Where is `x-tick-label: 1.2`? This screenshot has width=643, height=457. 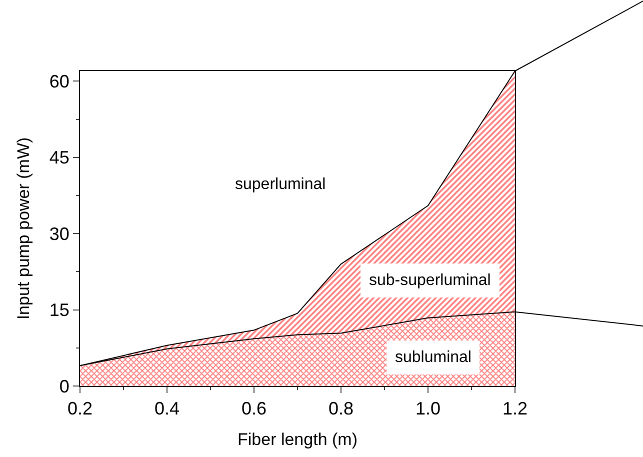
x-tick-label: 1.2 is located at coordinates (515, 408).